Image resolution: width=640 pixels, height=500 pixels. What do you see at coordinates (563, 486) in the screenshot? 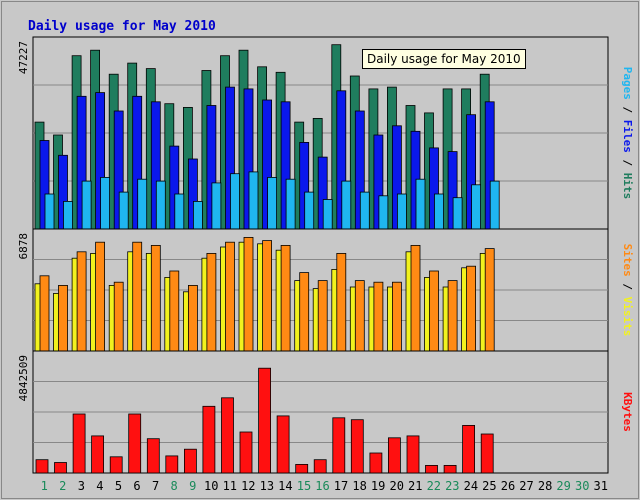
I see `x-tick-label: 29` at bounding box center [563, 486].